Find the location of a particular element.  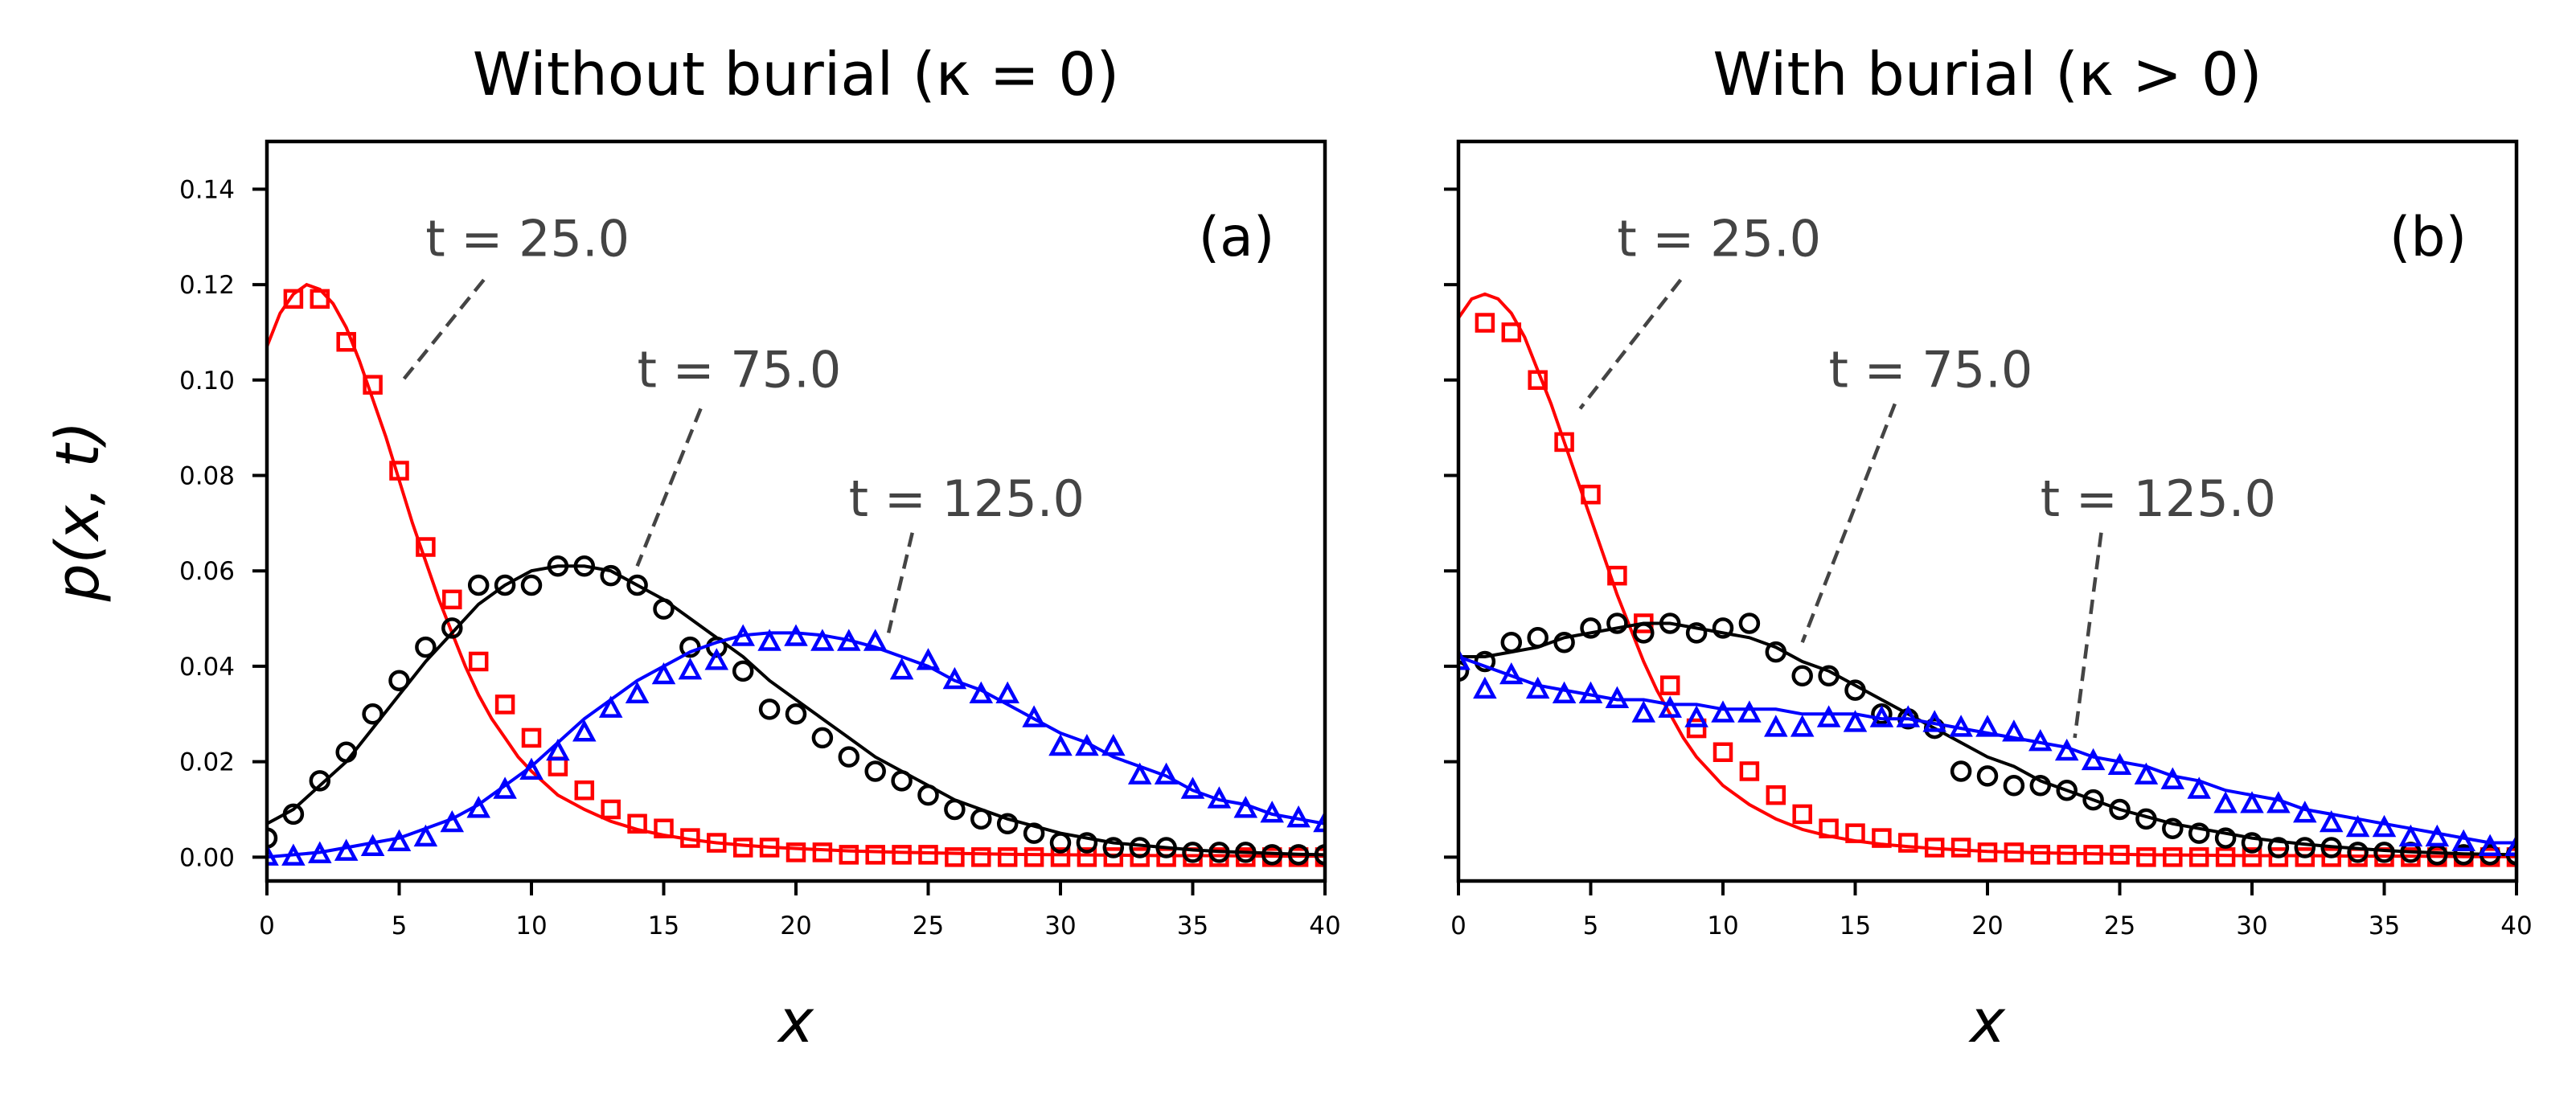

x-tick-label: 5 is located at coordinates (1591, 926).